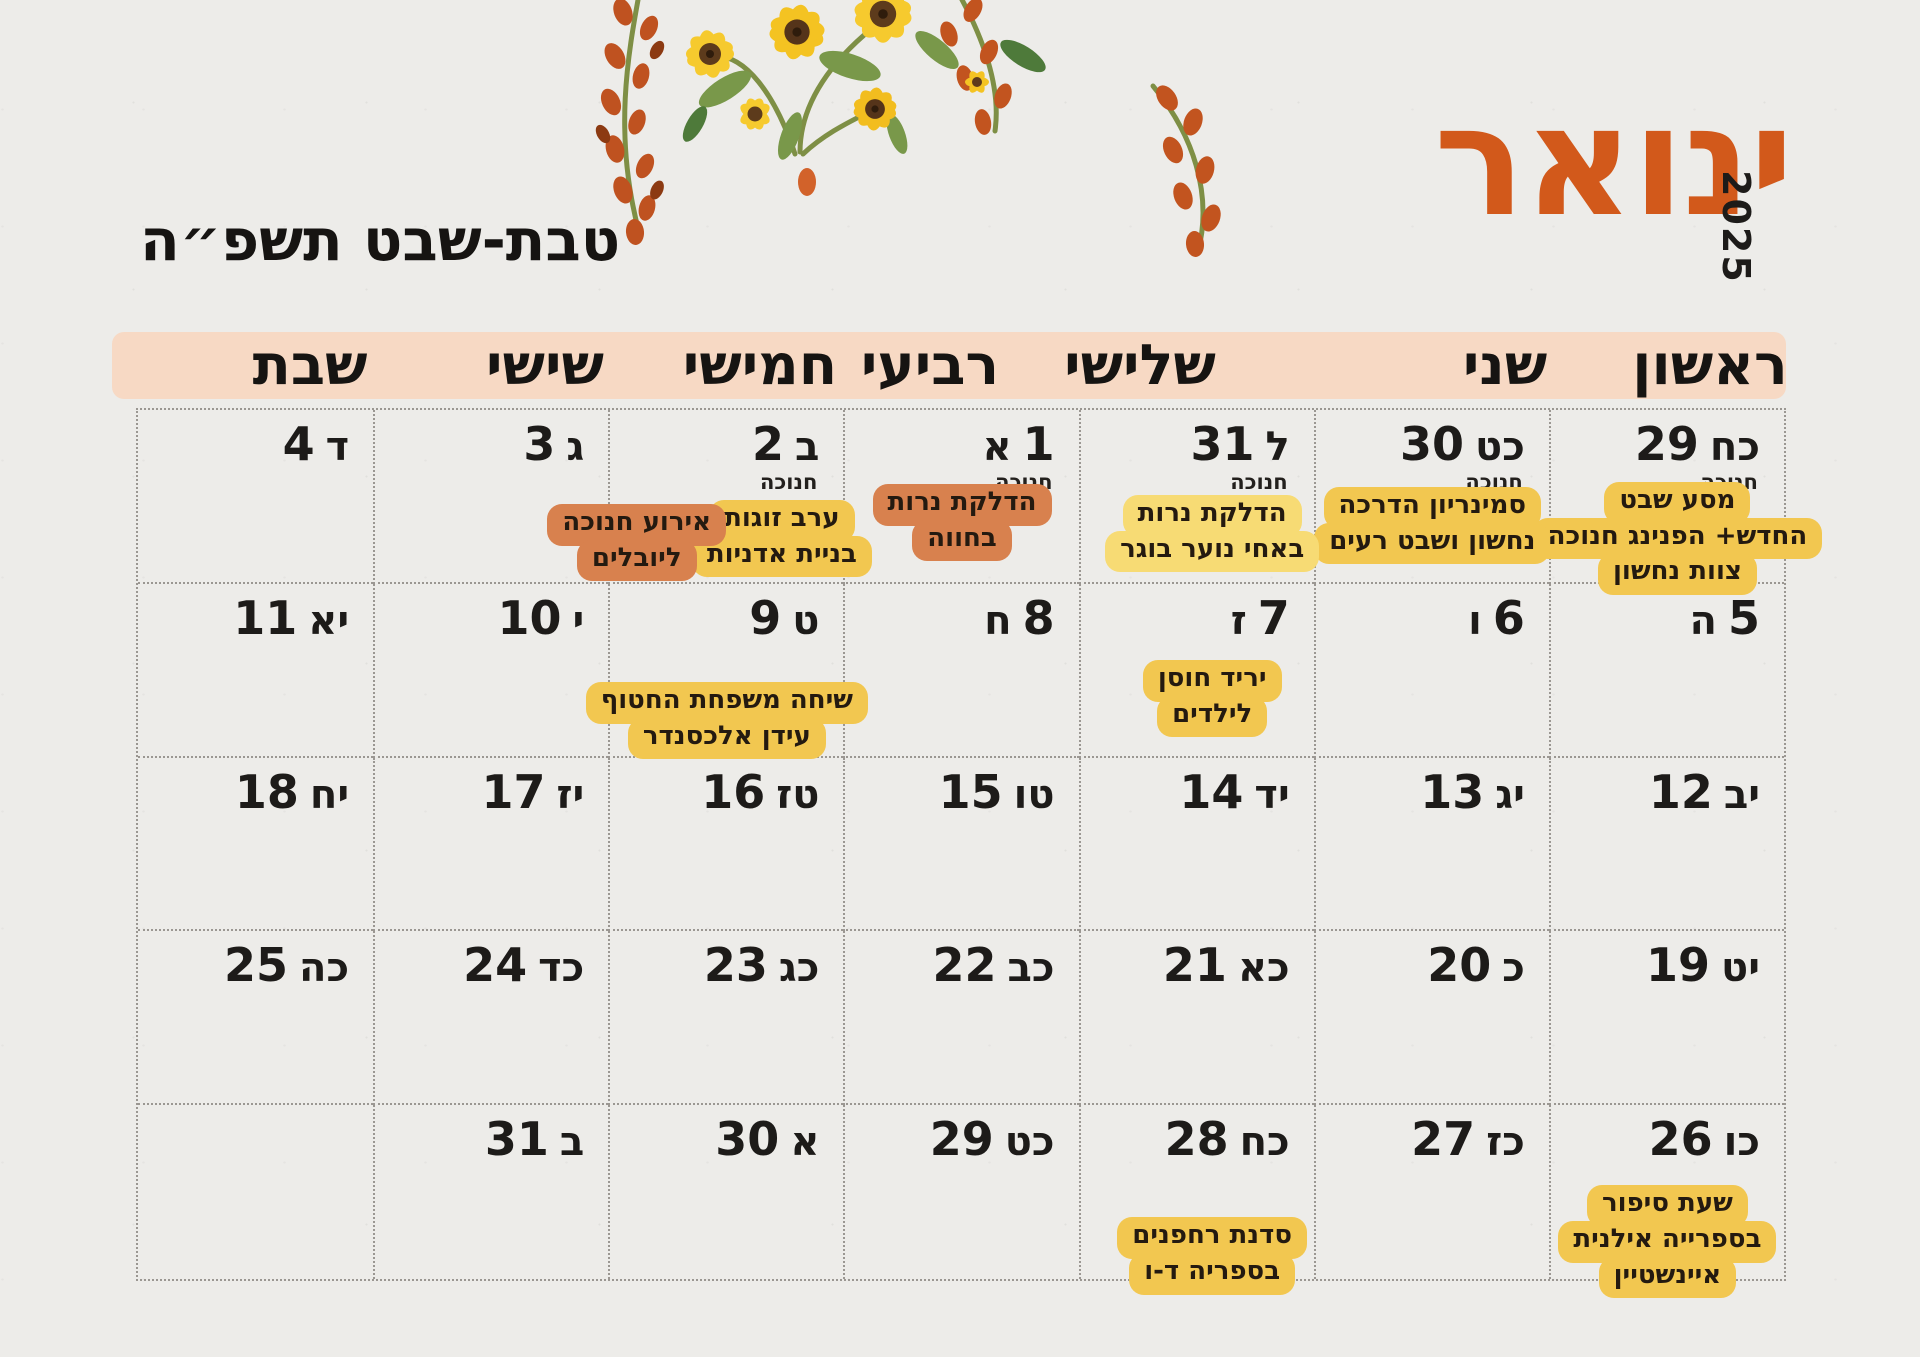  Describe the element at coordinates (1431, 1192) in the screenshot. I see `calendar-cell: 27 כז` at that location.